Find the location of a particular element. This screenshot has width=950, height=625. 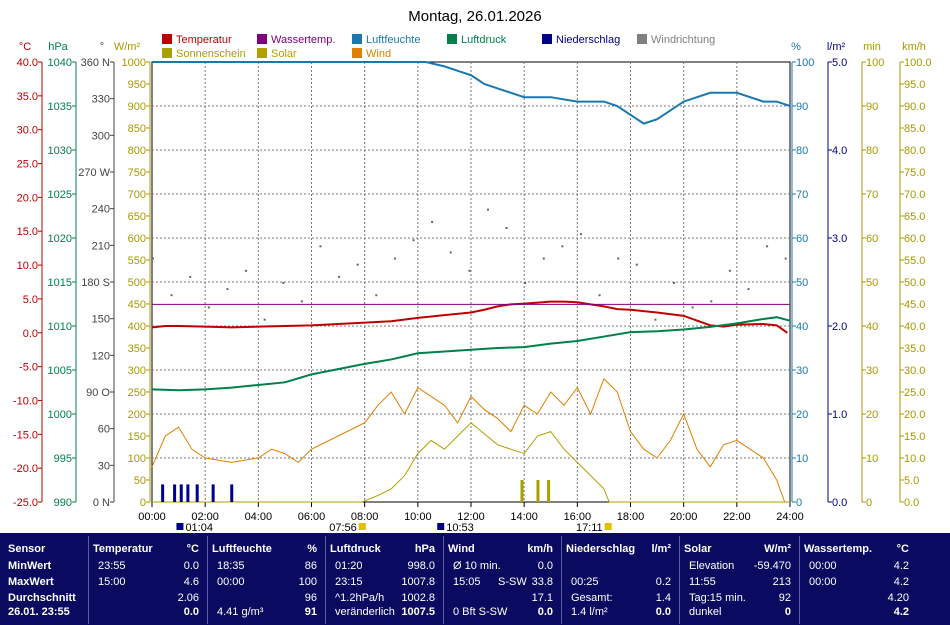

stats-label: 23:55 is located at coordinates (112, 566).